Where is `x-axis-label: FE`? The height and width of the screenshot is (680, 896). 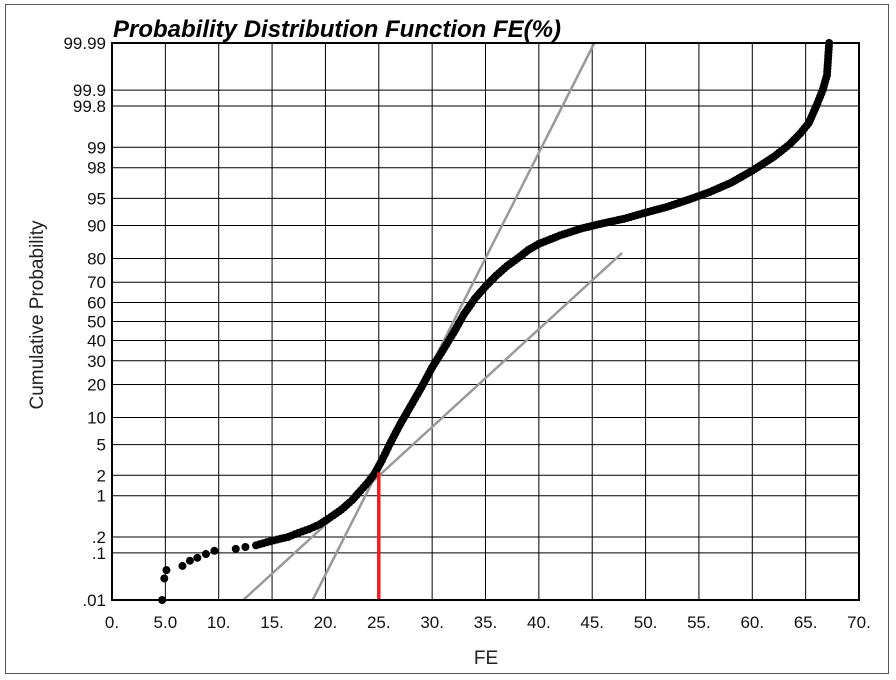 x-axis-label: FE is located at coordinates (486, 658).